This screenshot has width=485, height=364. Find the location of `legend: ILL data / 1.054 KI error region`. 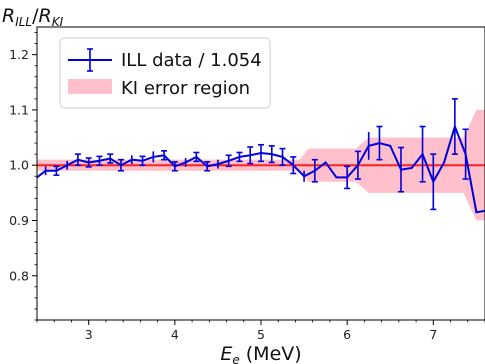

legend: ILL data / 1.054 KI error region is located at coordinates (165, 73).